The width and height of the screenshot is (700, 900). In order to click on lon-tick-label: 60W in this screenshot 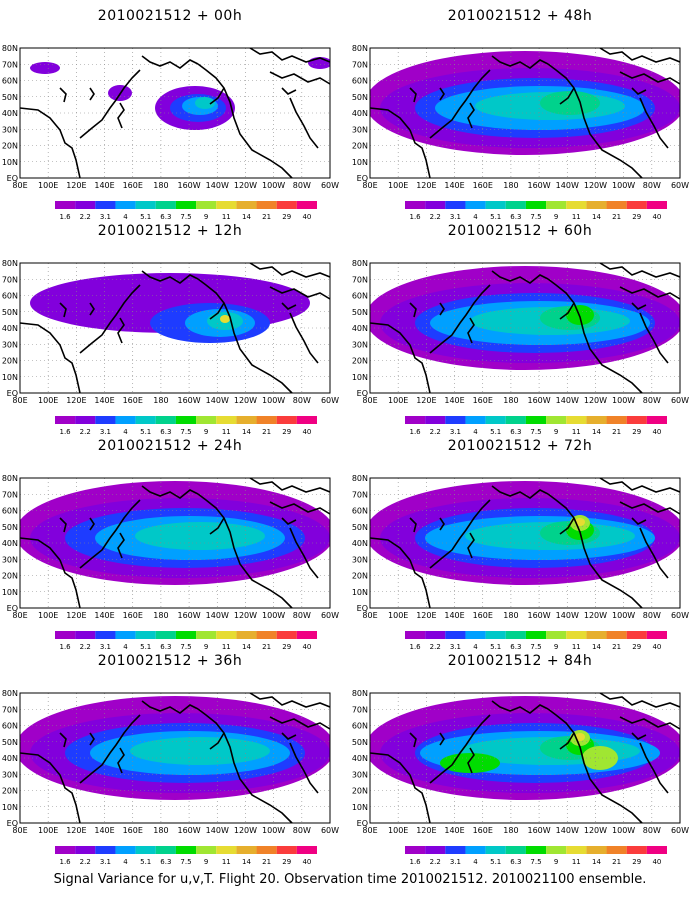, I will do `click(680, 185)`.